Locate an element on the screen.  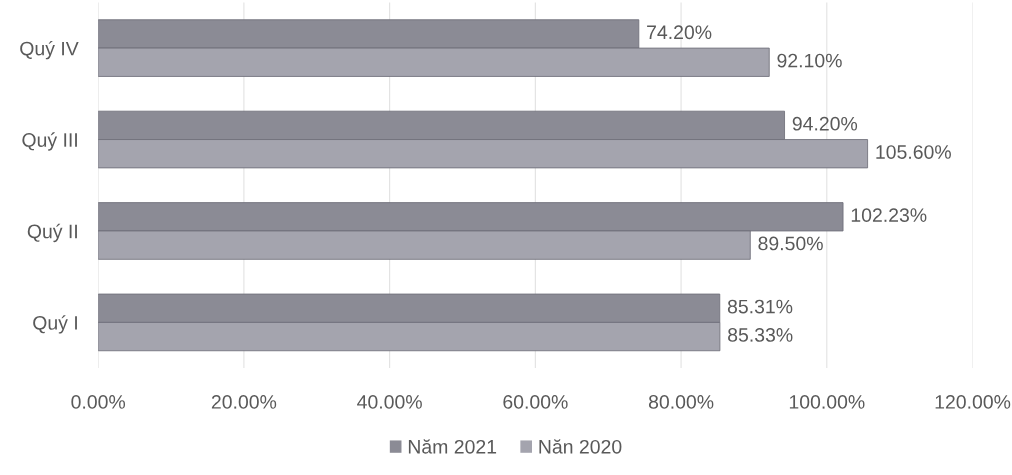
x-tick-label: 40.00% is located at coordinates (389, 402).